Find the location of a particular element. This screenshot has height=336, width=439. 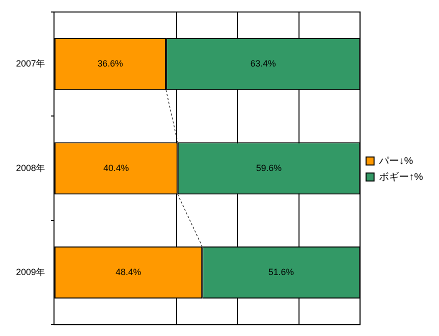

data-label: 36.6% is located at coordinates (111, 63).